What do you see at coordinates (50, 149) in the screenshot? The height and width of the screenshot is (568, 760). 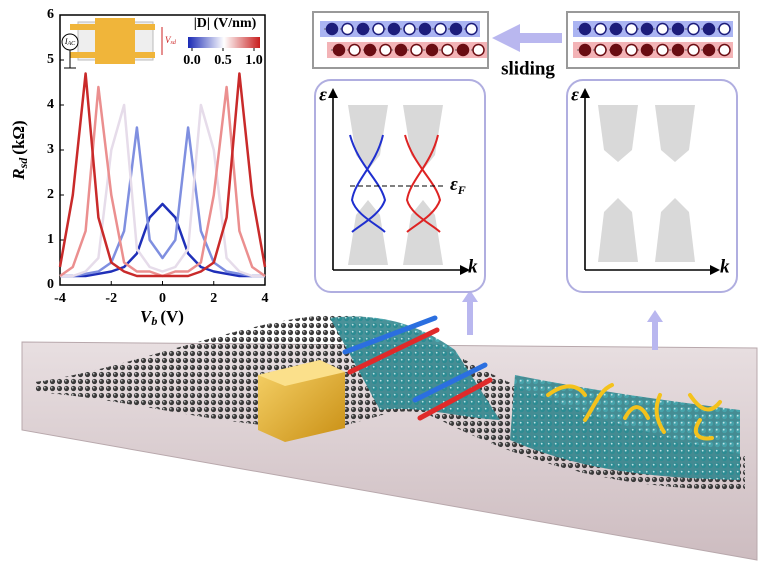 I see `y-tick-label: 3` at bounding box center [50, 149].